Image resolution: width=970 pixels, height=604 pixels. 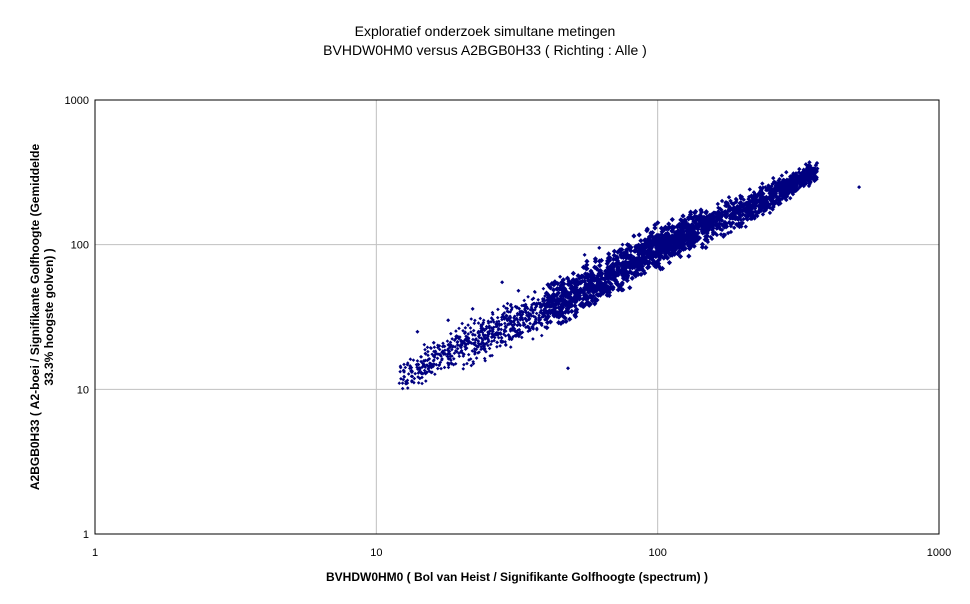 I want to click on y-tick-label: 100, so click(x=80, y=246).